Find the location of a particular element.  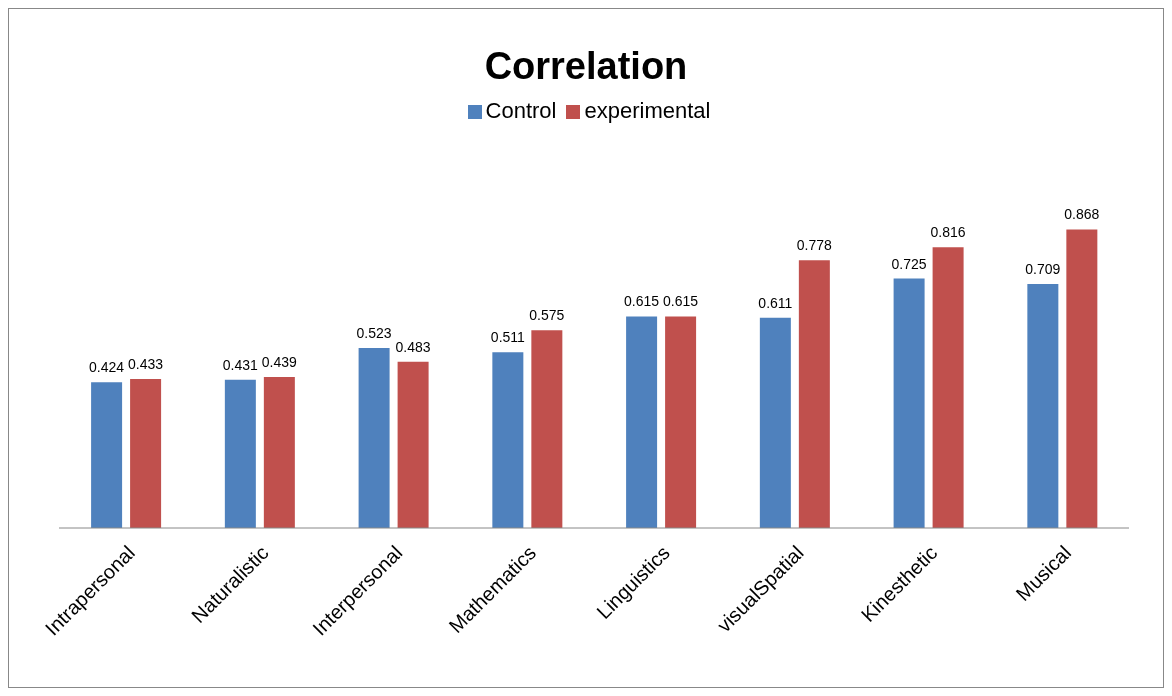

data-label: 0.433 is located at coordinates (146, 364).